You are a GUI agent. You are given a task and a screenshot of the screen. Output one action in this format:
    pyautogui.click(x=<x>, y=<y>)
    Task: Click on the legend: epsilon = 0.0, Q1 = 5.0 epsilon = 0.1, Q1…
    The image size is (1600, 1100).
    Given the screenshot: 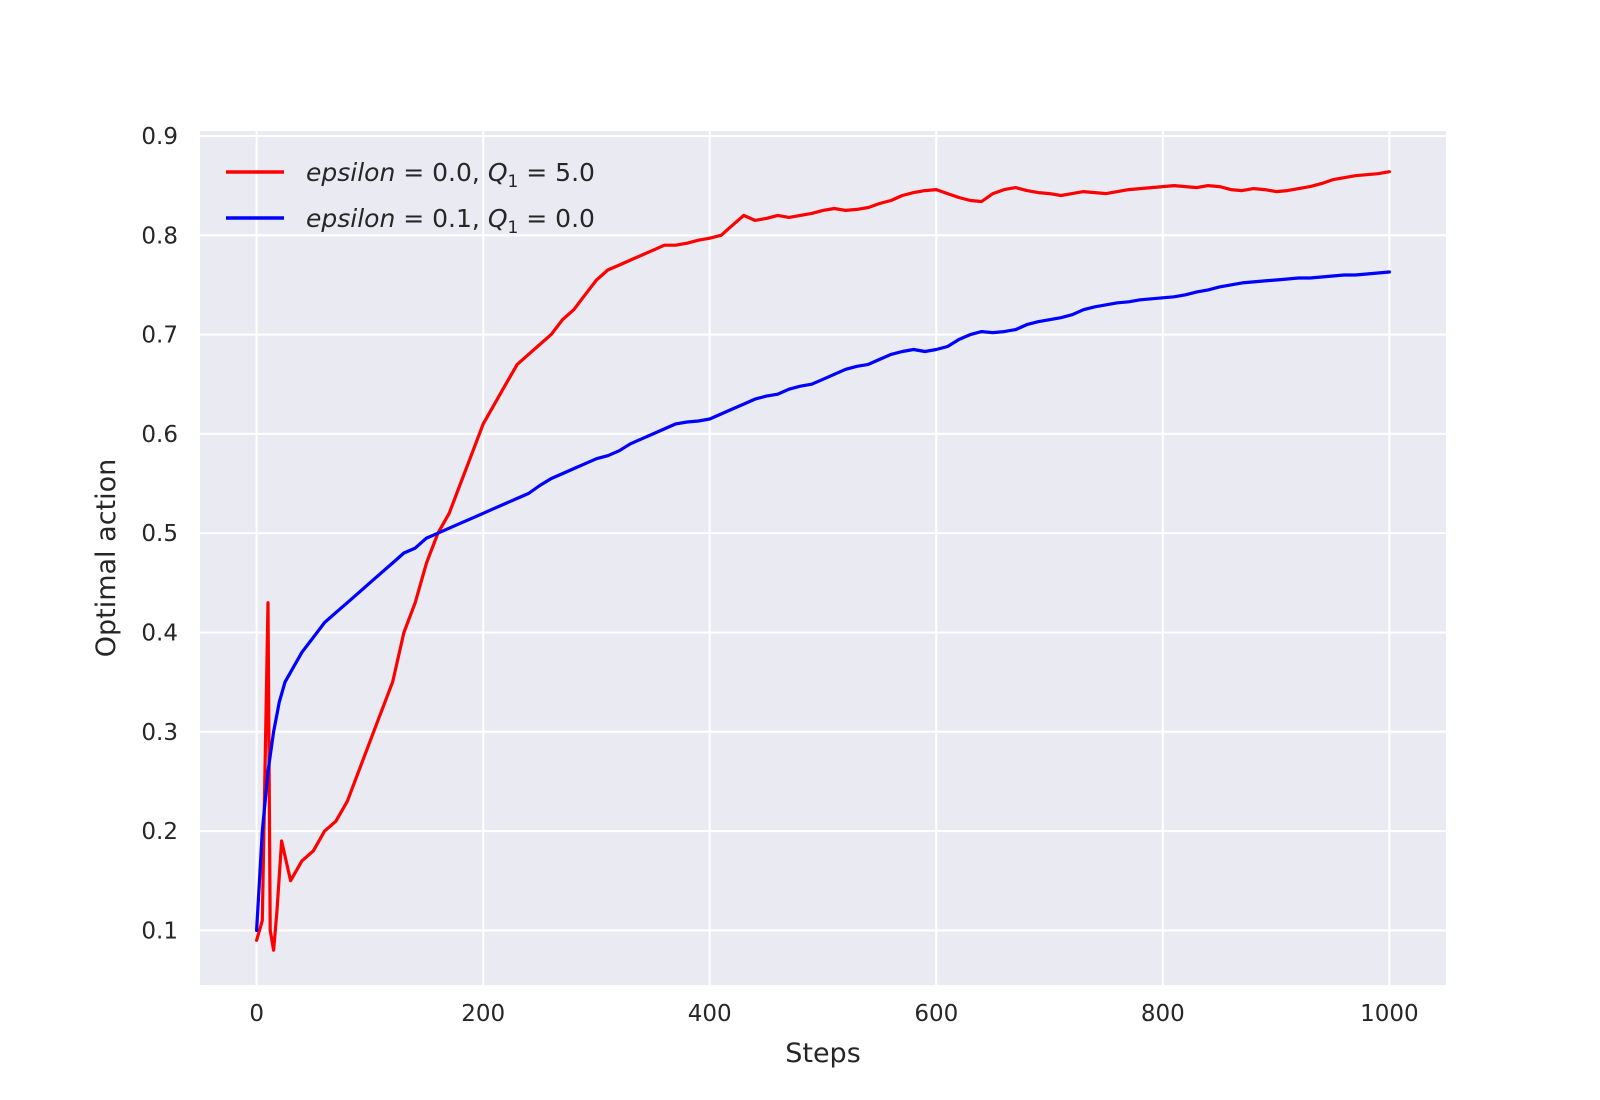 What is the action you would take?
    pyautogui.click(x=410, y=198)
    